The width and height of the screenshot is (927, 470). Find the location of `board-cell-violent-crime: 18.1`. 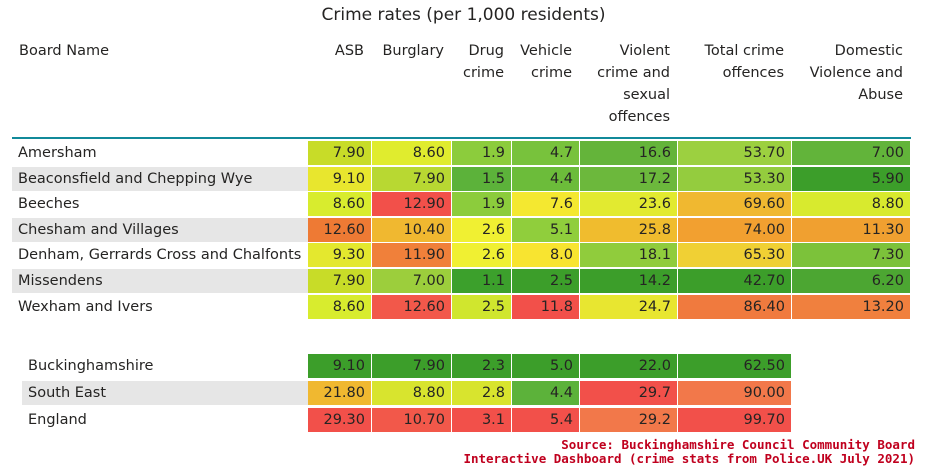

board-cell-violent-crime: 18.1 is located at coordinates (628, 255).